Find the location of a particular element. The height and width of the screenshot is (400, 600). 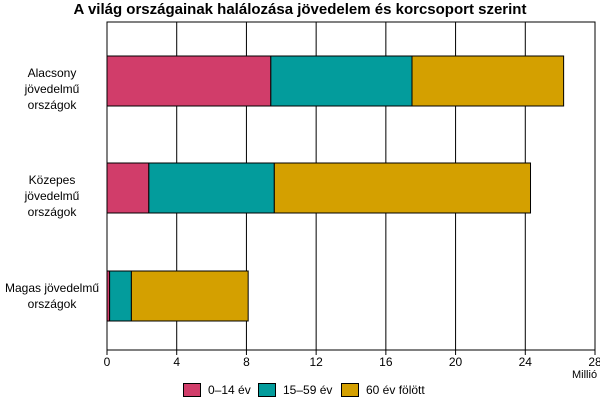

x-tick-label: 4 is located at coordinates (177, 362).